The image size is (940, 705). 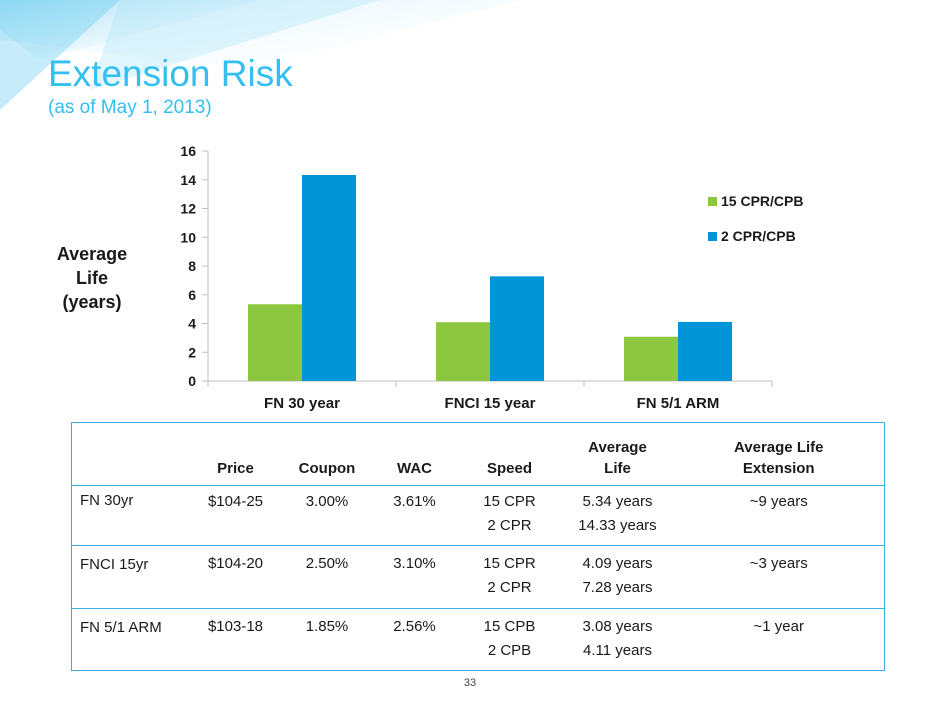 What do you see at coordinates (618, 639) in the screenshot?
I see `cell-average-life: 3.08 years 4.11 years` at bounding box center [618, 639].